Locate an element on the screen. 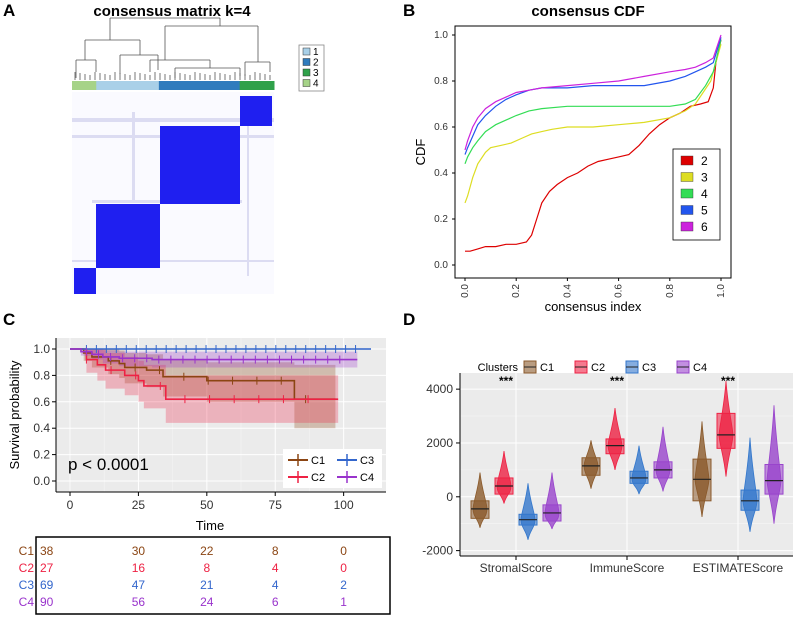 The width and height of the screenshot is (800, 617). score-xtick-label: ESTIMATEScore is located at coordinates (738, 568).